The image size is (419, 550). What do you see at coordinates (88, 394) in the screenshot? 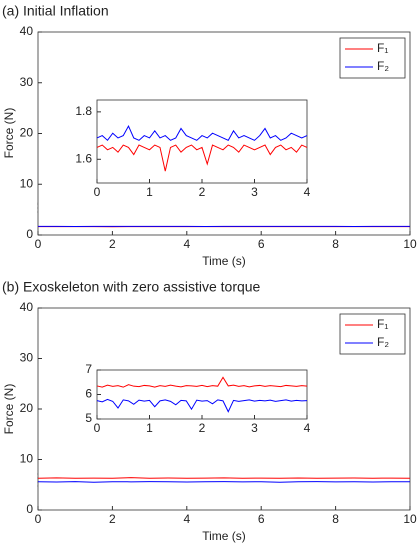
I see `y-tick-label: 6` at bounding box center [88, 394].